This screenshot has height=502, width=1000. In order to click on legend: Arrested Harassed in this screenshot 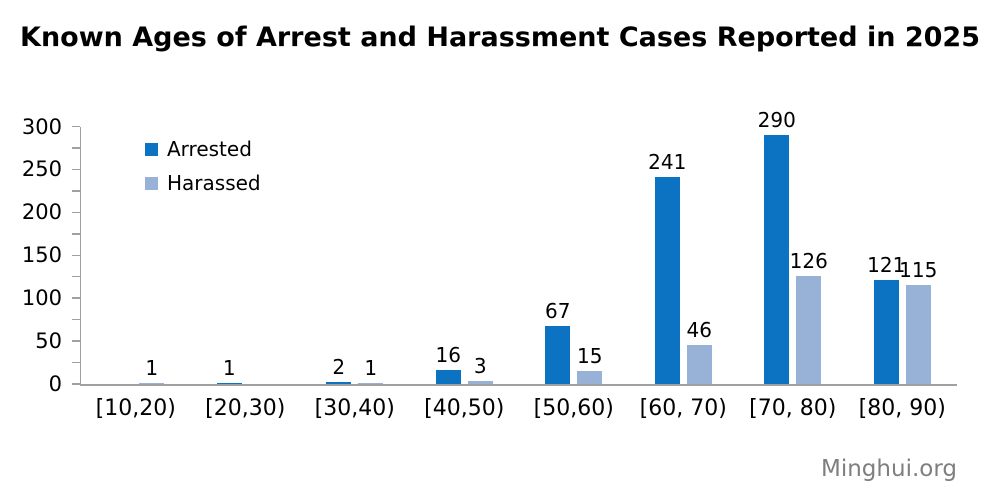, I will do `click(203, 171)`.